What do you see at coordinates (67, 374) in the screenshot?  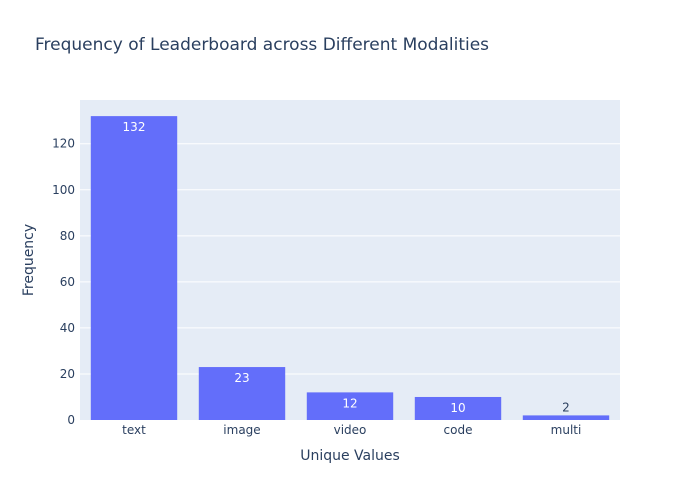 I see `y-tick-label: 20` at bounding box center [67, 374].